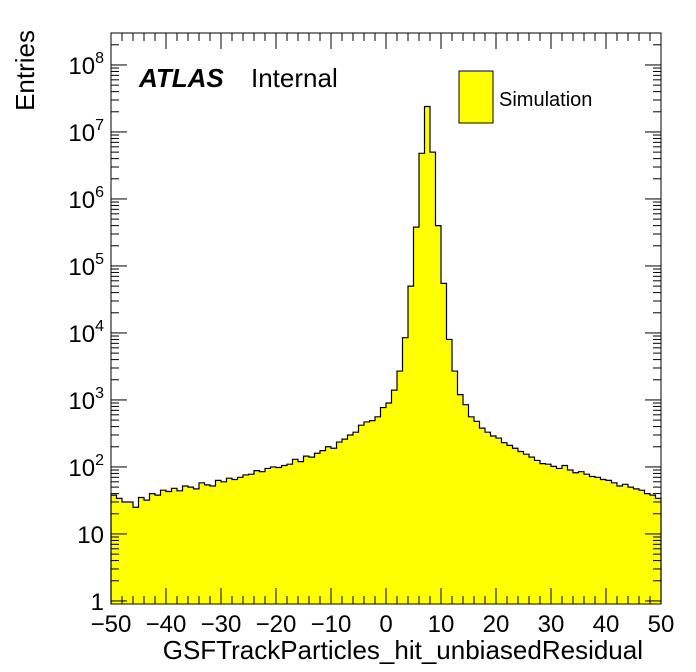 Image resolution: width=696 pixels, height=672 pixels. I want to click on legend-label-simulation: Simulation, so click(545, 100).